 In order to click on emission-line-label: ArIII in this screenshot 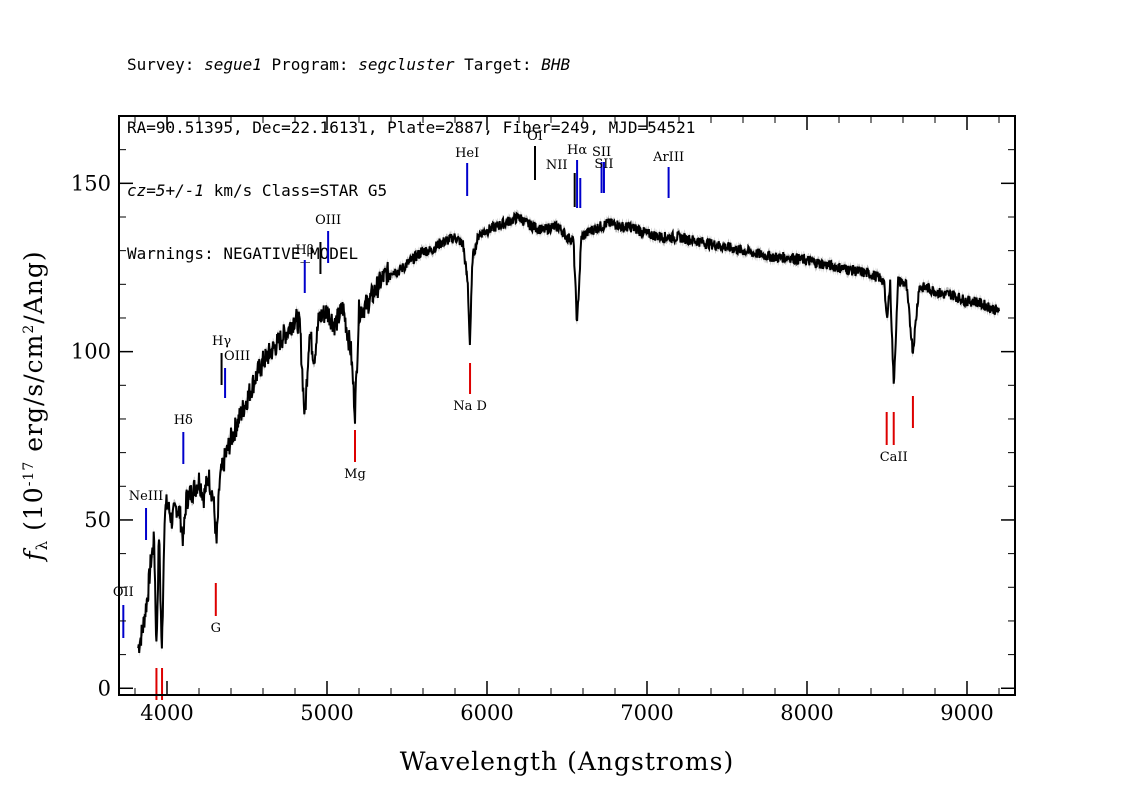, I will do `click(668, 157)`.